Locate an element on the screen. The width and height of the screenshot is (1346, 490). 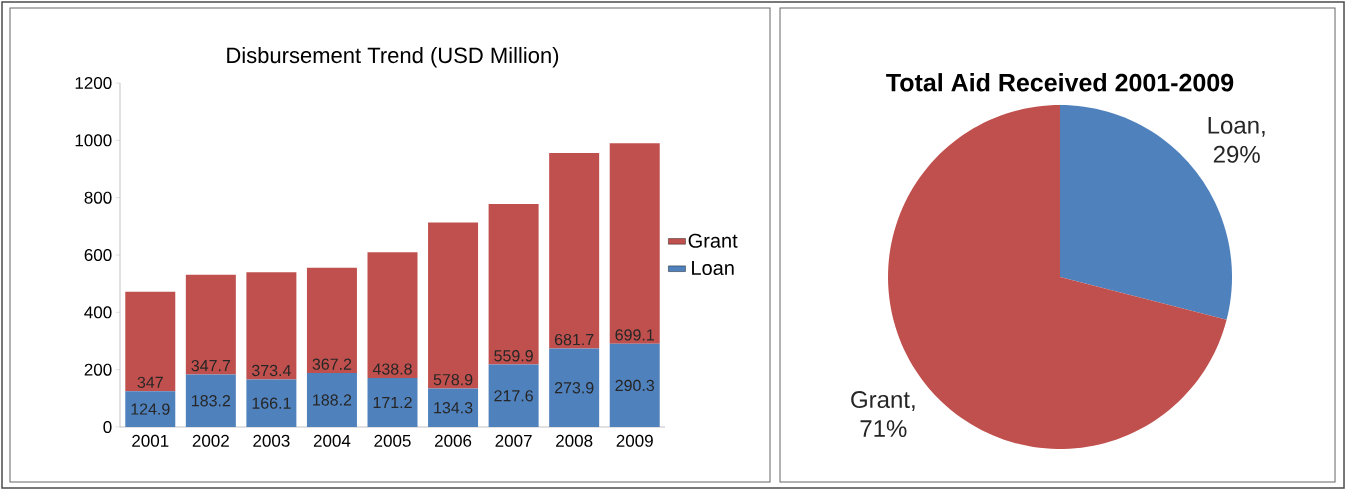
data-label: 699.1 is located at coordinates (634, 335).